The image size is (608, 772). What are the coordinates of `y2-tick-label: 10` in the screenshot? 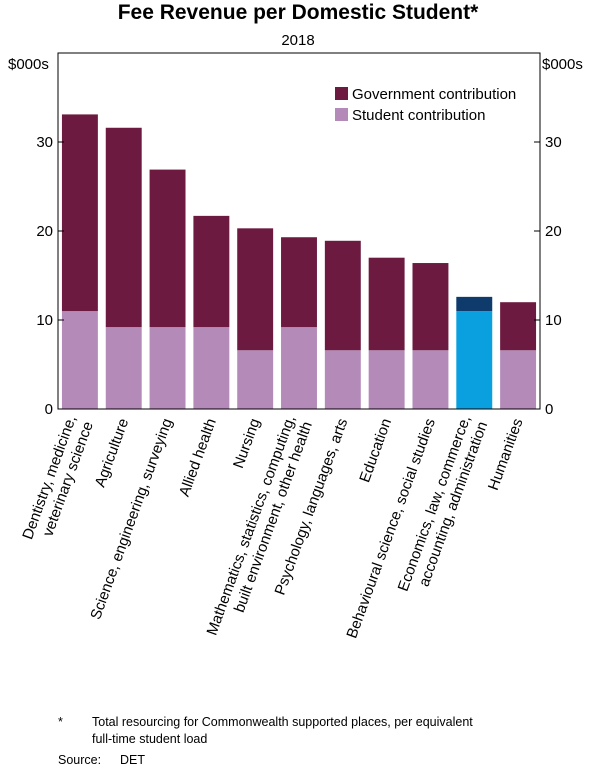 It's located at (553, 320).